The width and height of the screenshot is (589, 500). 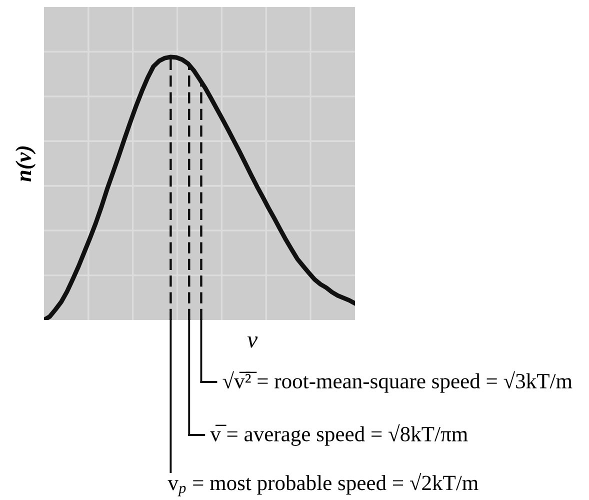 What do you see at coordinates (323, 484) in the screenshot?
I see `text: v$_{p}$ = most probable speed = √2kT/m` at bounding box center [323, 484].